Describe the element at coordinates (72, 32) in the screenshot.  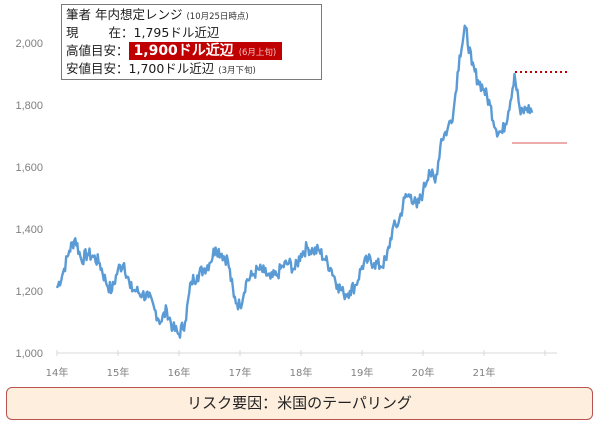
I see `current-label: 現` at that location.